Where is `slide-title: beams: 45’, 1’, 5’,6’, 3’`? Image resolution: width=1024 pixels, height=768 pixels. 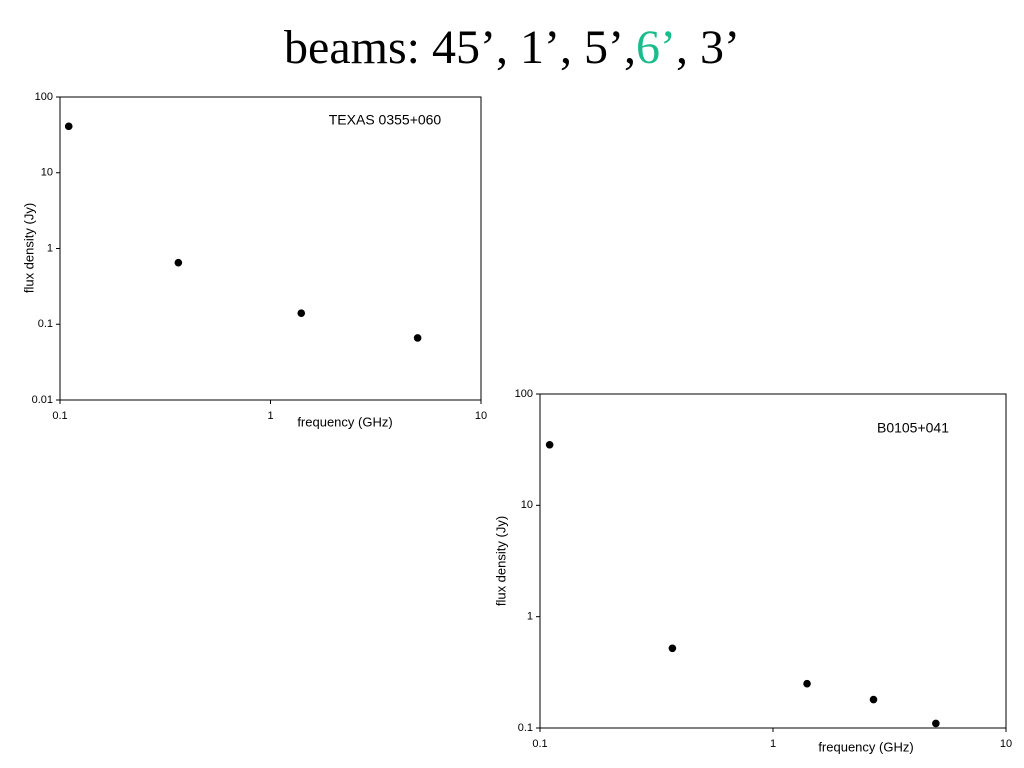 slide-title: beams: 45’, 1’, 5’,6’, 3’ is located at coordinates (512, 47).